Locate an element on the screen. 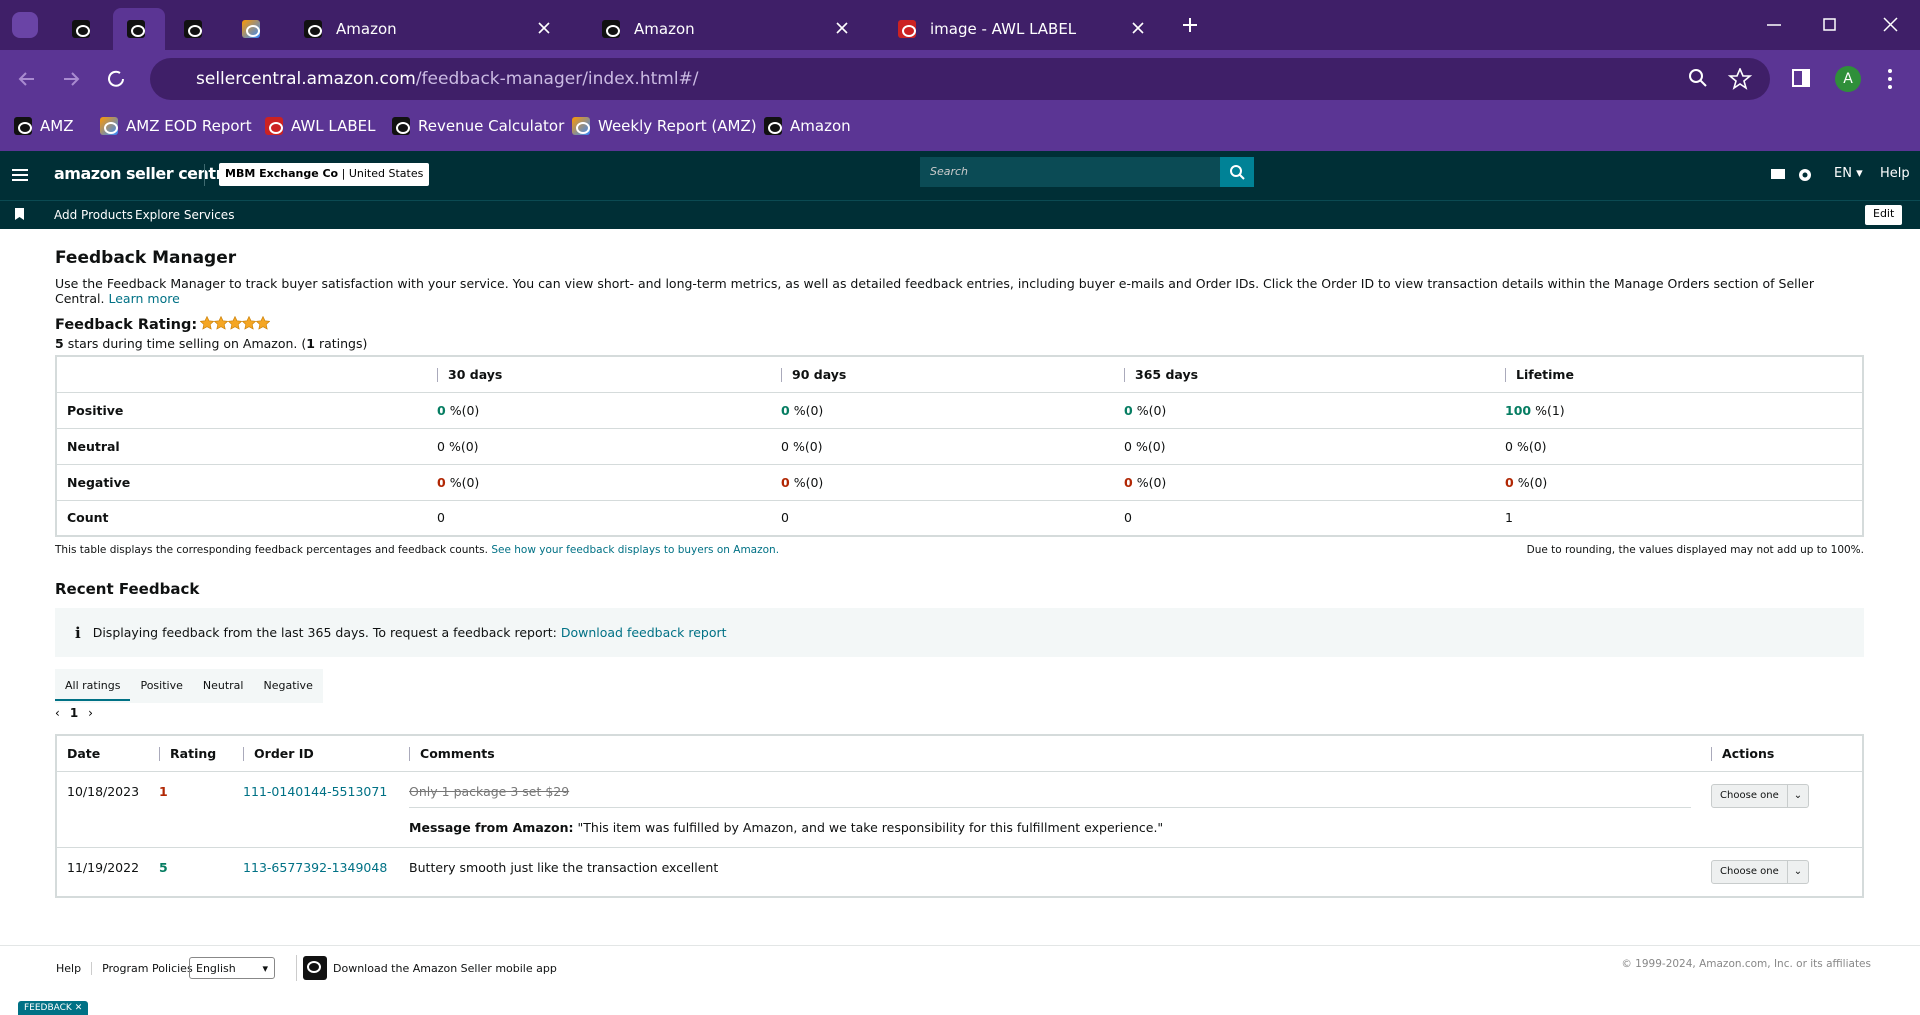 Image resolution: width=1920 pixels, height=1015 pixels. menu-icon is located at coordinates (20, 175).